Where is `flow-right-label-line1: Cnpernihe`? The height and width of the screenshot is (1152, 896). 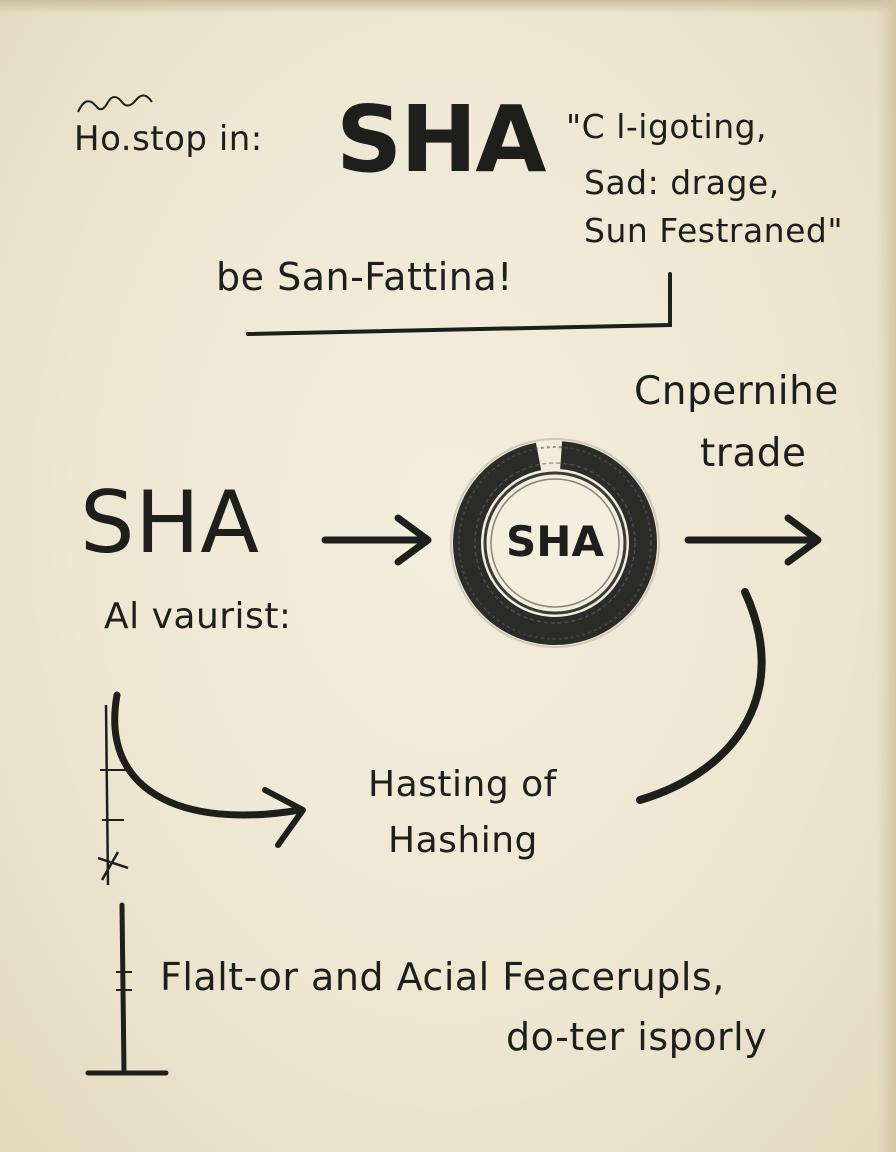
flow-right-label-line1: Cnpernihe is located at coordinates (736, 391).